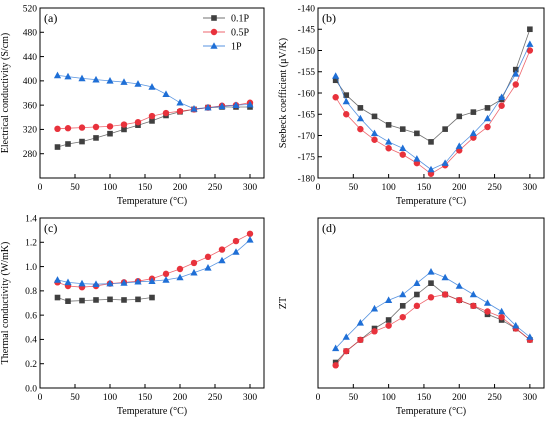  Describe the element at coordinates (329, 18) in the screenshot. I see `panel-label: (b)` at that location.